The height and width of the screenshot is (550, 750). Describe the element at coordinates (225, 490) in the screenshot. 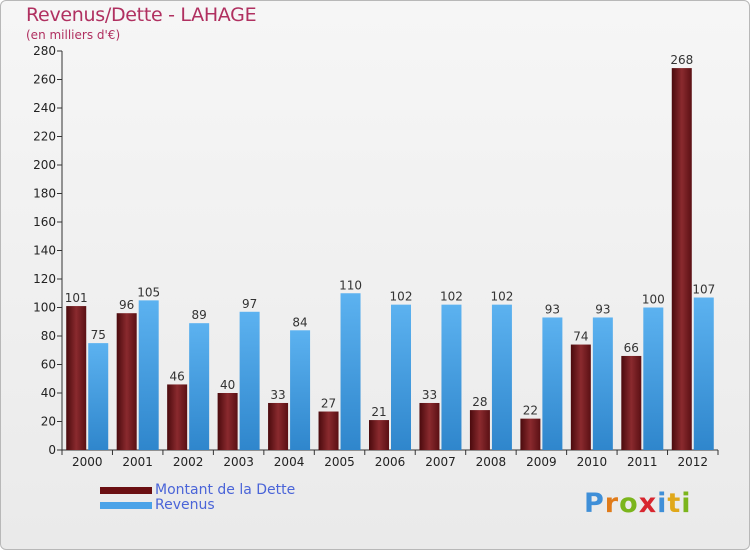

I see `legend-label-debt: Montant de la Dette` at that location.